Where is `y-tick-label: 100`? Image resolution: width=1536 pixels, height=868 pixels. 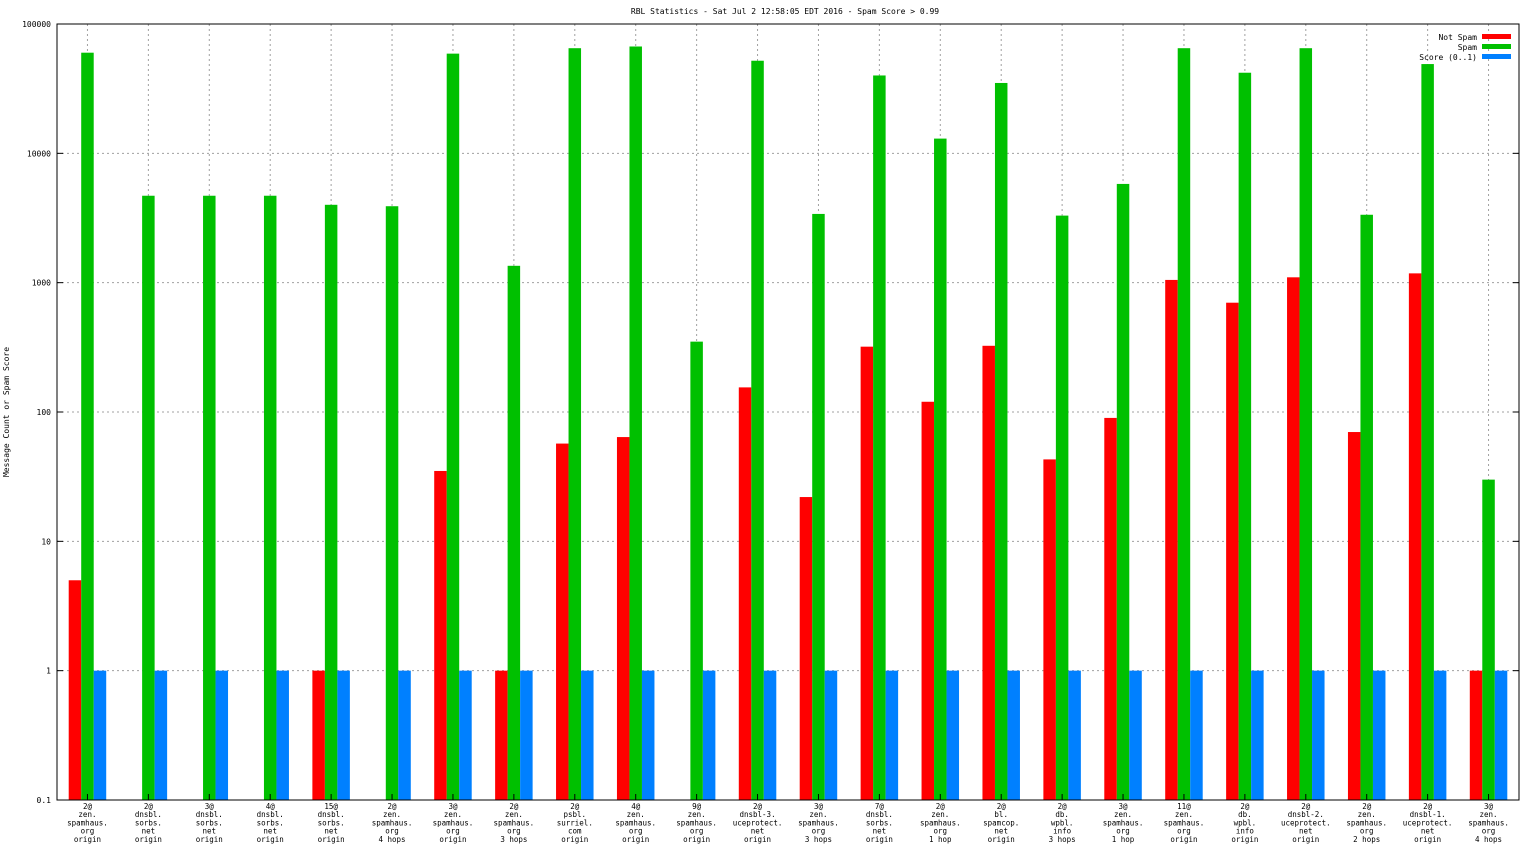 y-tick-label: 100 is located at coordinates (44, 412).